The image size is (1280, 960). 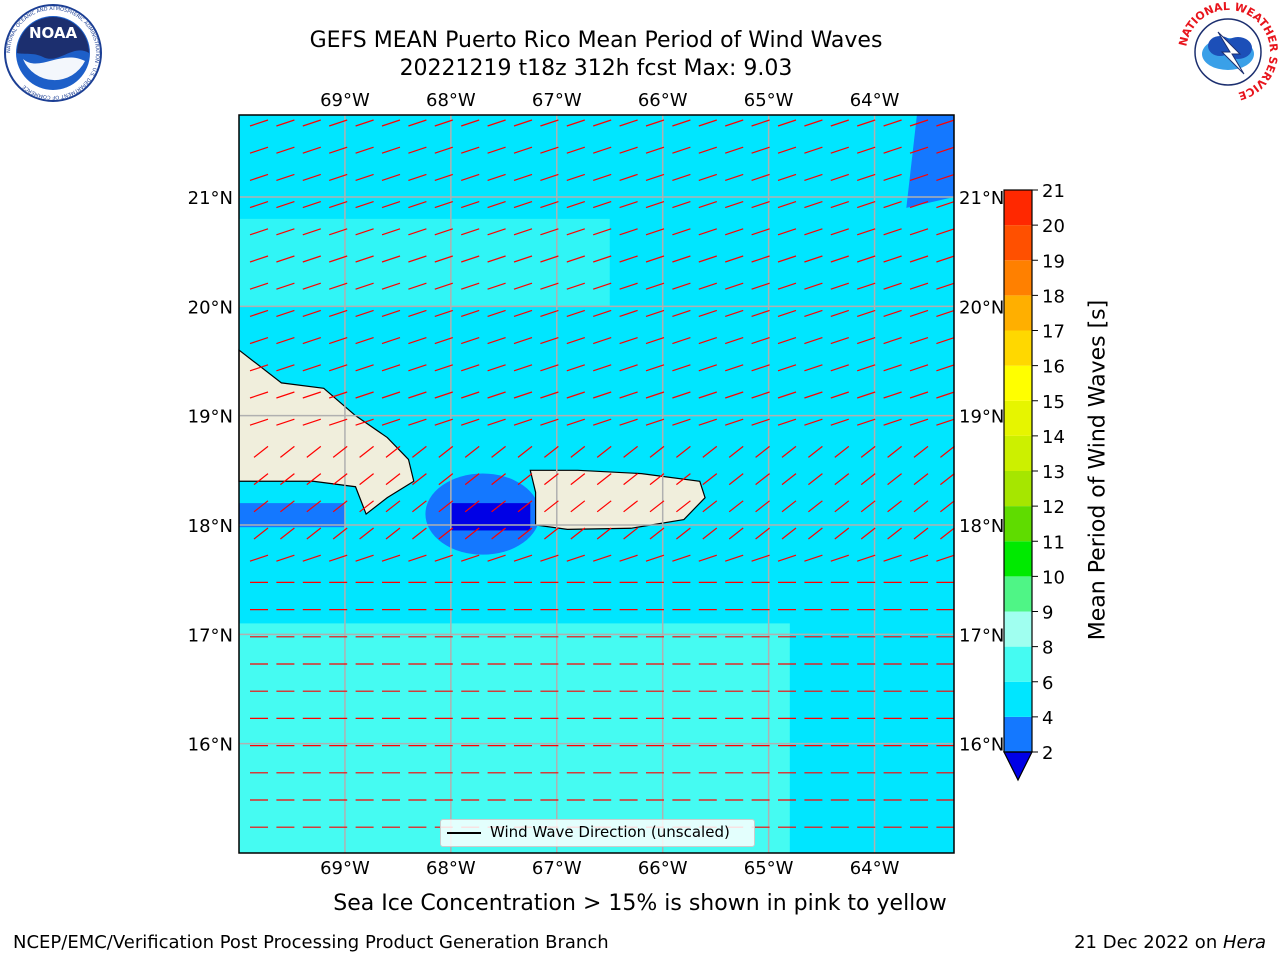 I want to click on lat-tick-left: 21°N, so click(x=210, y=198).